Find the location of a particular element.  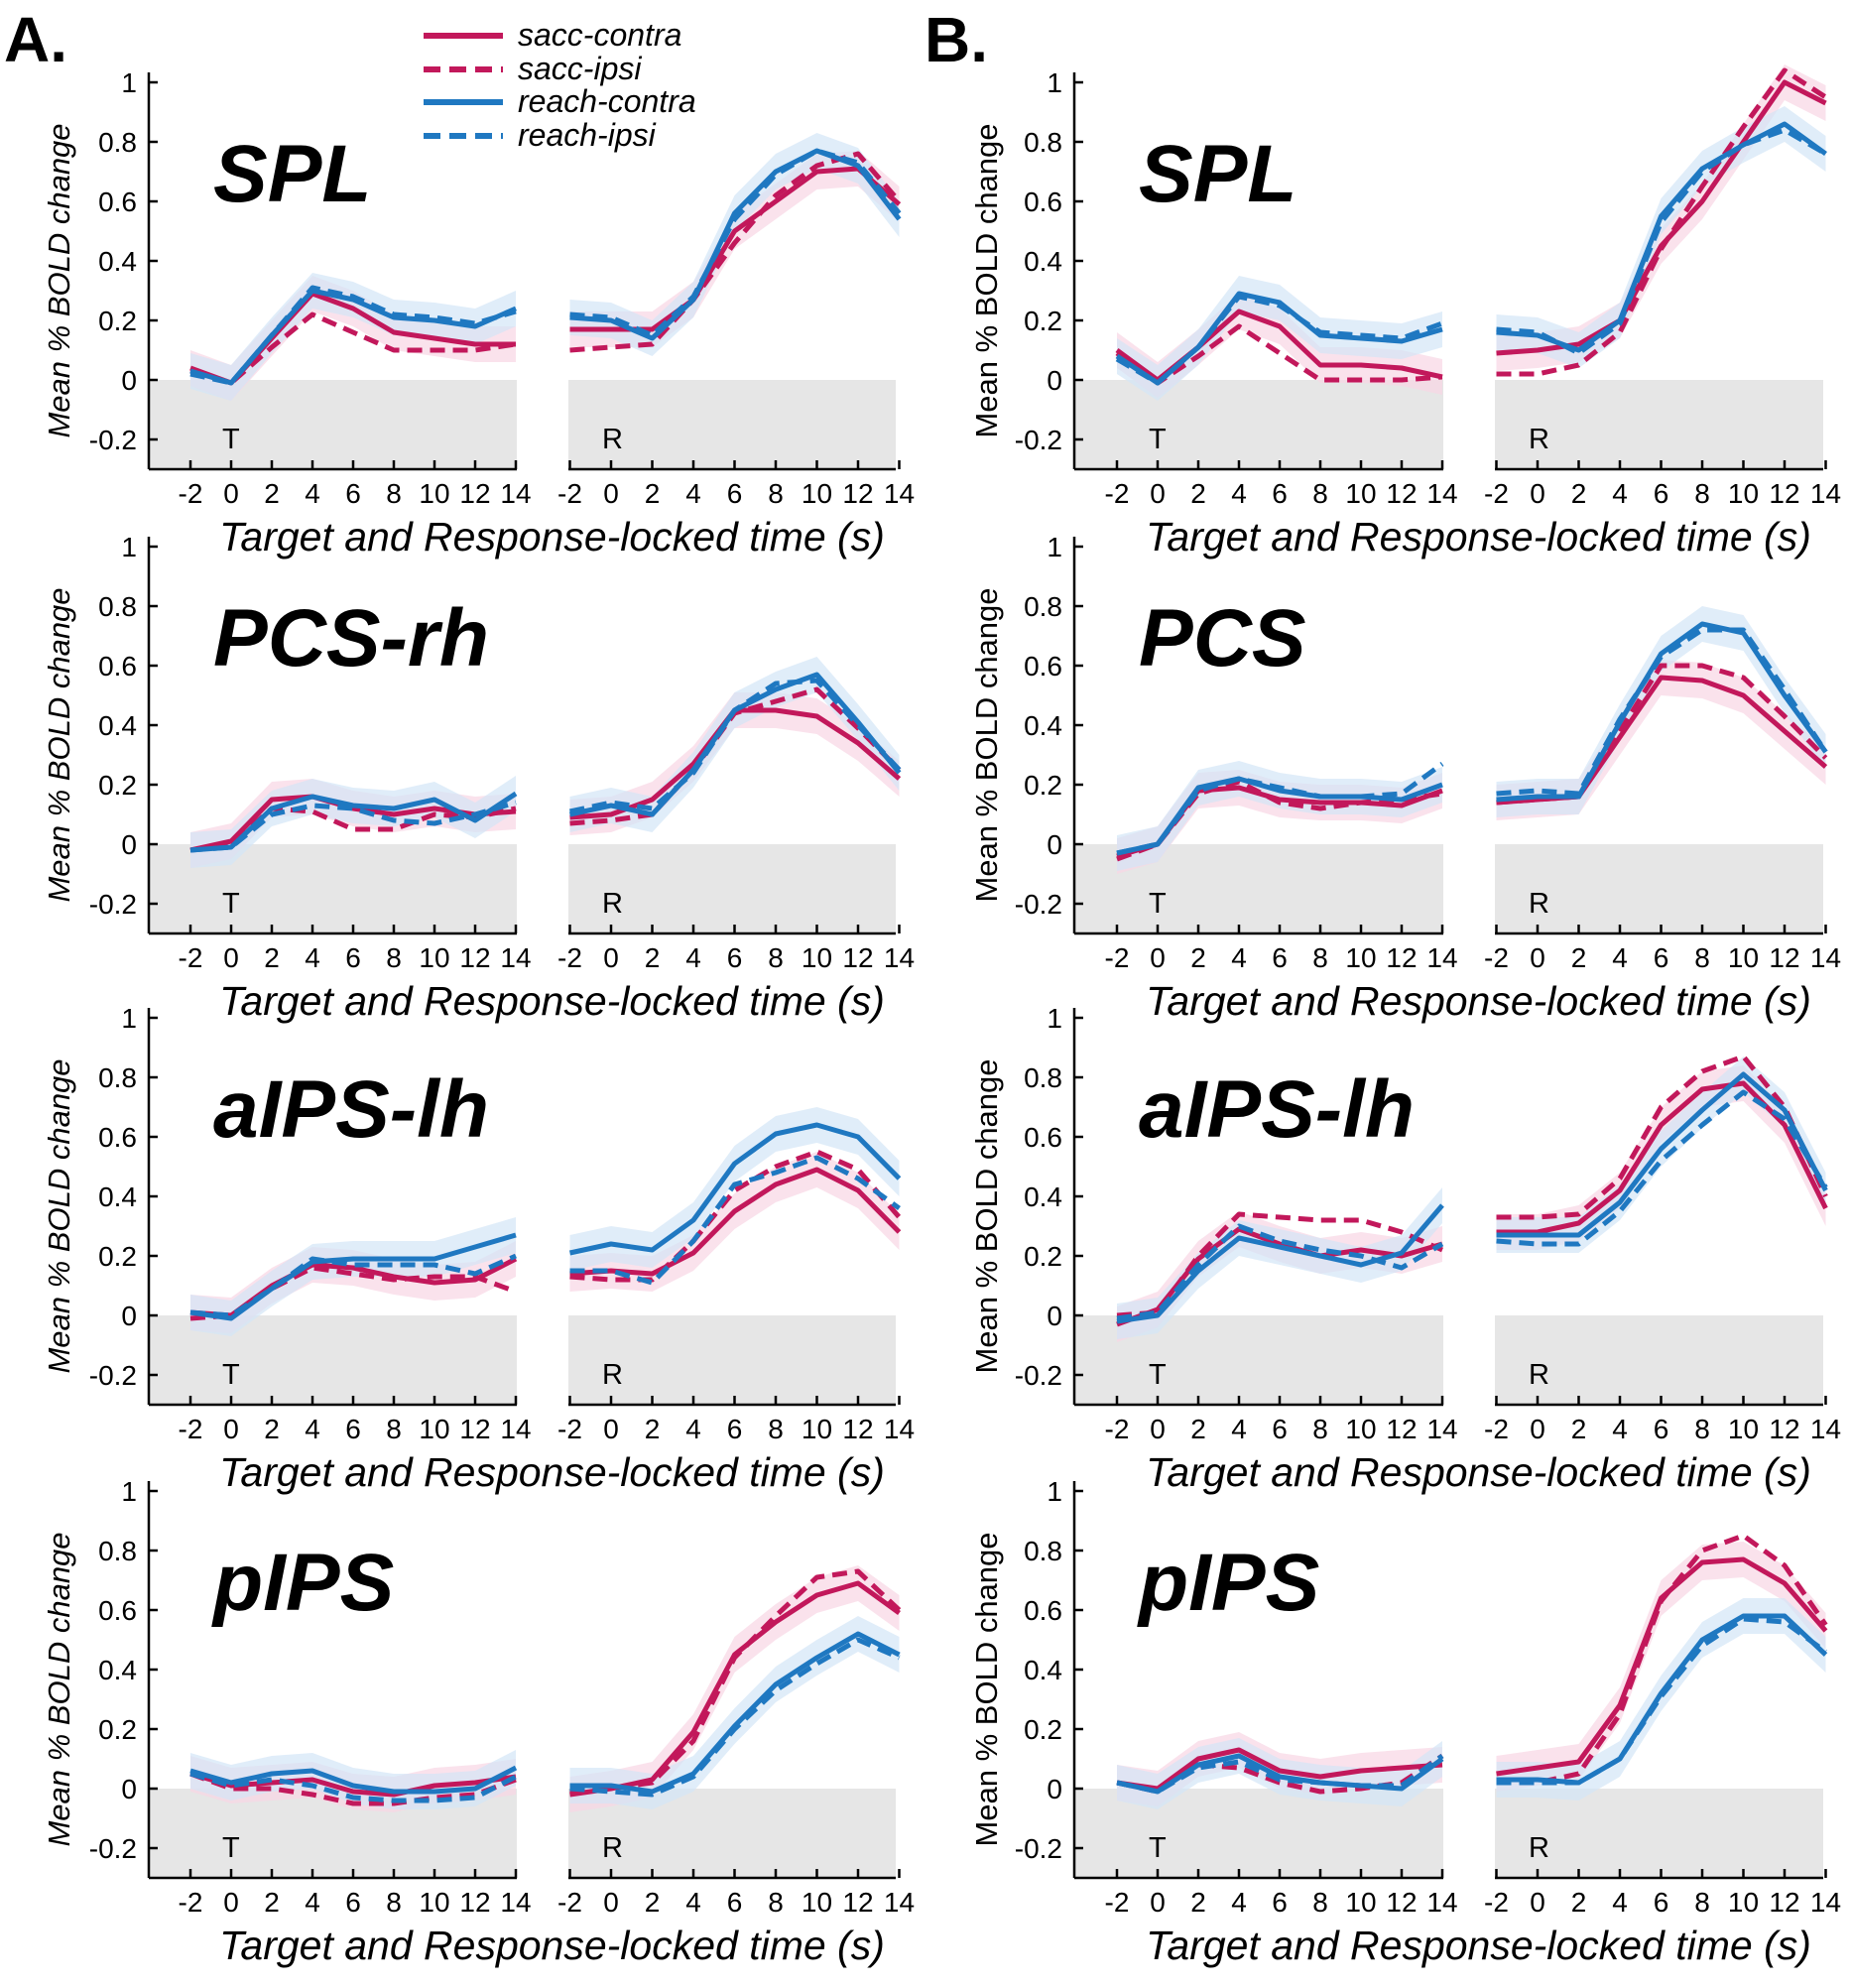

roi-title: aIPS-lh is located at coordinates (351, 1109).